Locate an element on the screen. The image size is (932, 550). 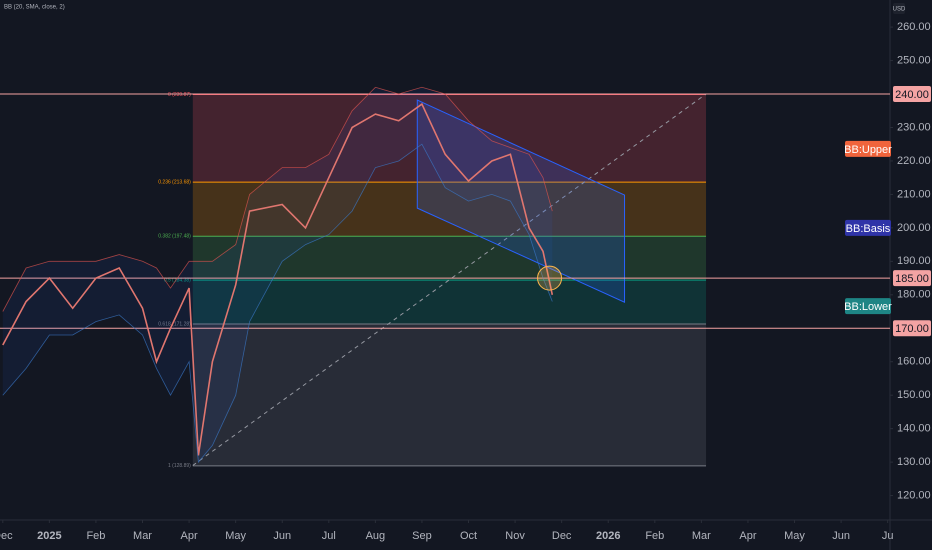
y-tick-label: 260.00 is located at coordinates (914, 27).